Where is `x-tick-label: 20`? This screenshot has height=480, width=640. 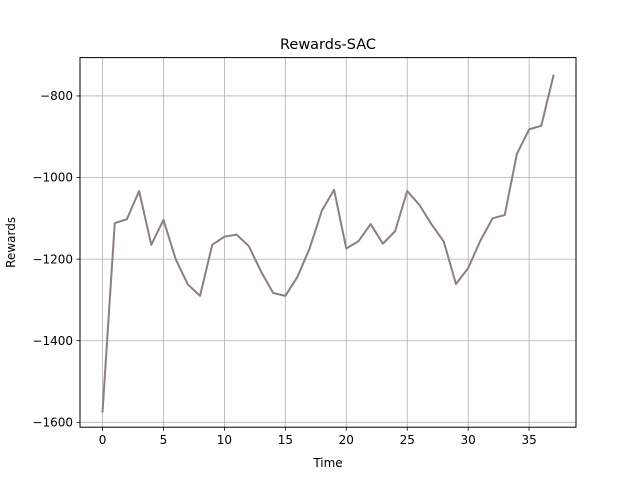 x-tick-label: 20 is located at coordinates (346, 440).